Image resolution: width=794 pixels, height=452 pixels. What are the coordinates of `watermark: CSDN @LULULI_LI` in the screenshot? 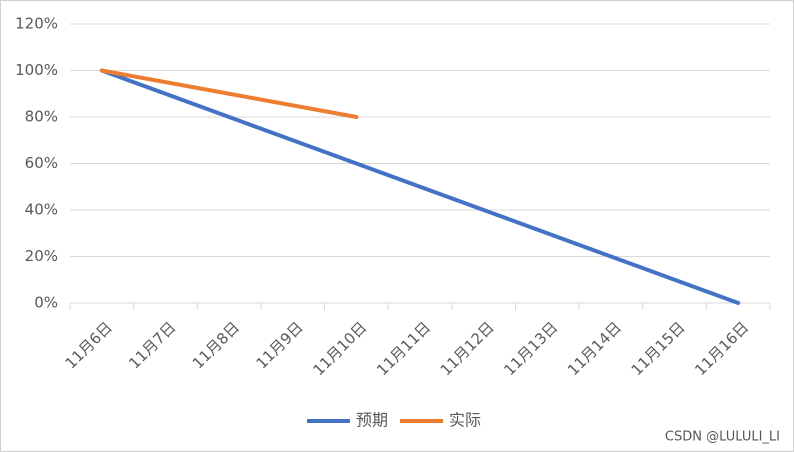 It's located at (722, 437).